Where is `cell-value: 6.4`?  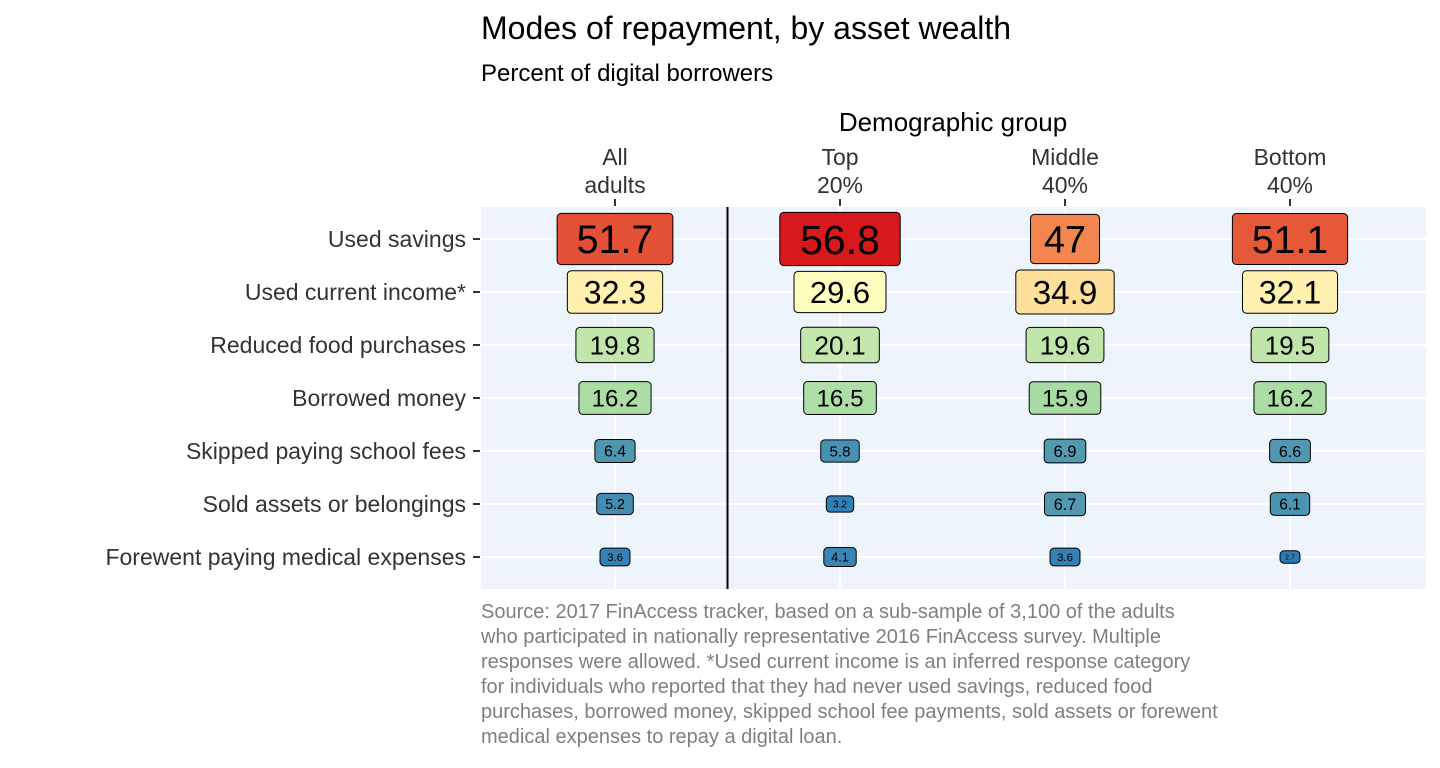
cell-value: 6.4 is located at coordinates (615, 452).